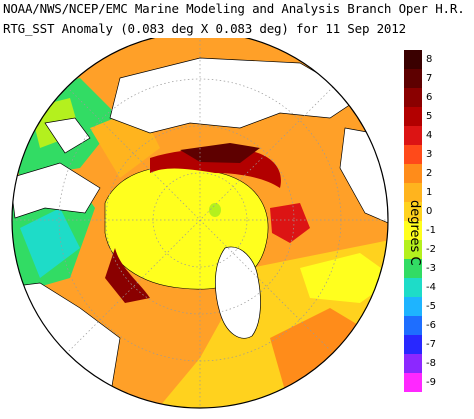 The width and height of the screenshot is (474, 419). Describe the element at coordinates (431, 325) in the screenshot. I see `colorbar-tick-label: -6` at that location.